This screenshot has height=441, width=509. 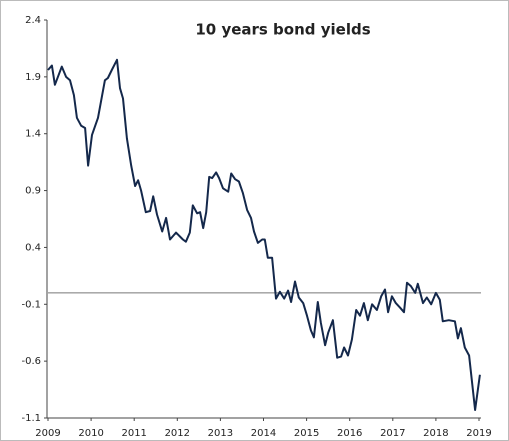 What do you see at coordinates (306, 433) in the screenshot?
I see `x-tick-label: 2015` at bounding box center [306, 433].